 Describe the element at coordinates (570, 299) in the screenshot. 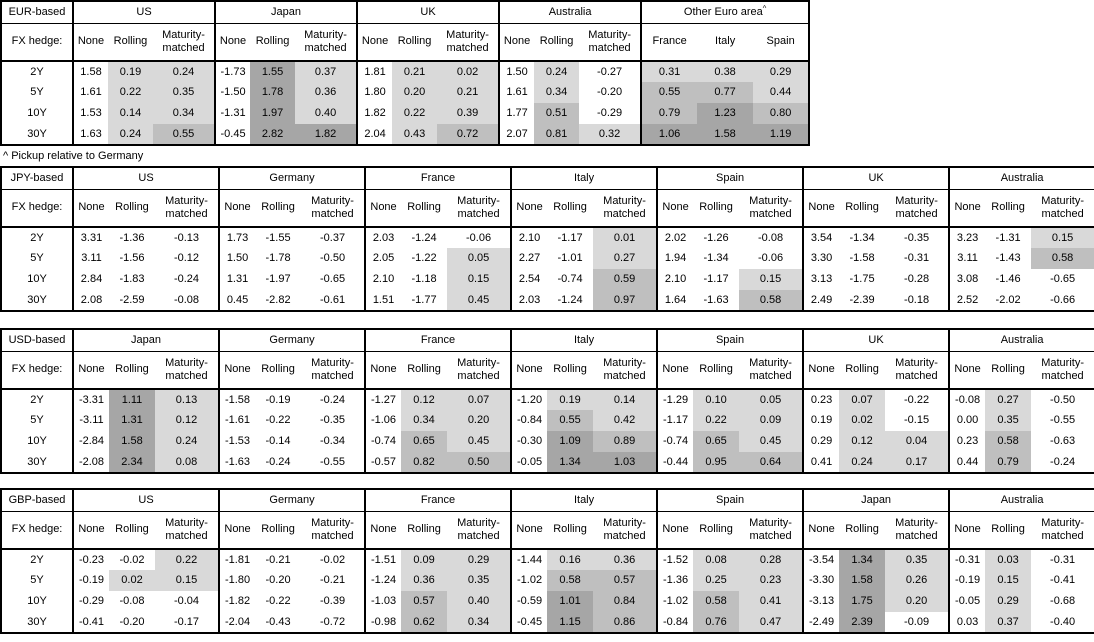

I see `value-cell: -1.24` at that location.